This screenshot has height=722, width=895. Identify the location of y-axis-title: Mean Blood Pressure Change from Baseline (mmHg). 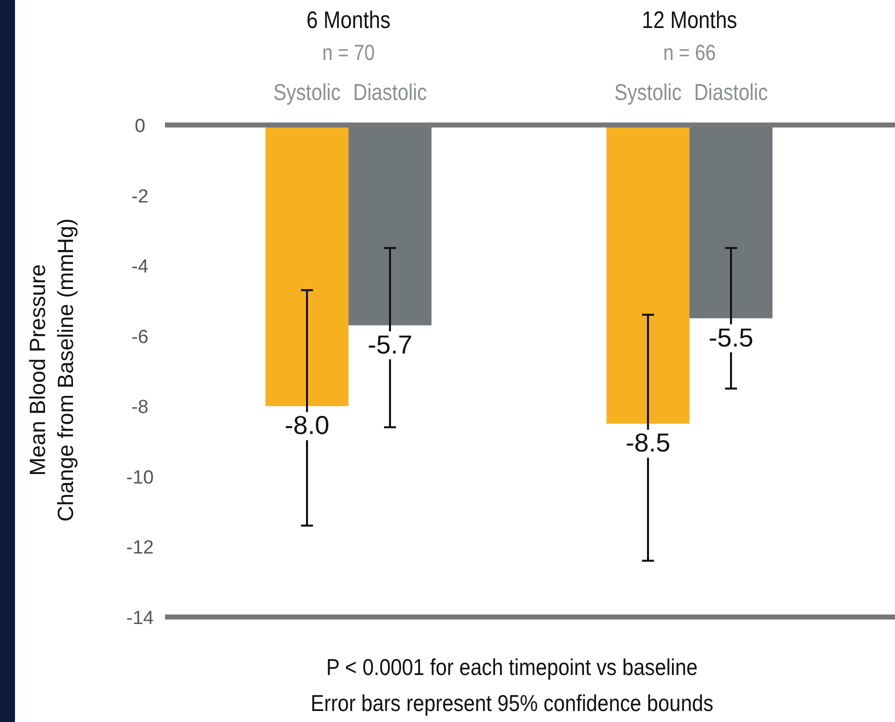
(51, 370).